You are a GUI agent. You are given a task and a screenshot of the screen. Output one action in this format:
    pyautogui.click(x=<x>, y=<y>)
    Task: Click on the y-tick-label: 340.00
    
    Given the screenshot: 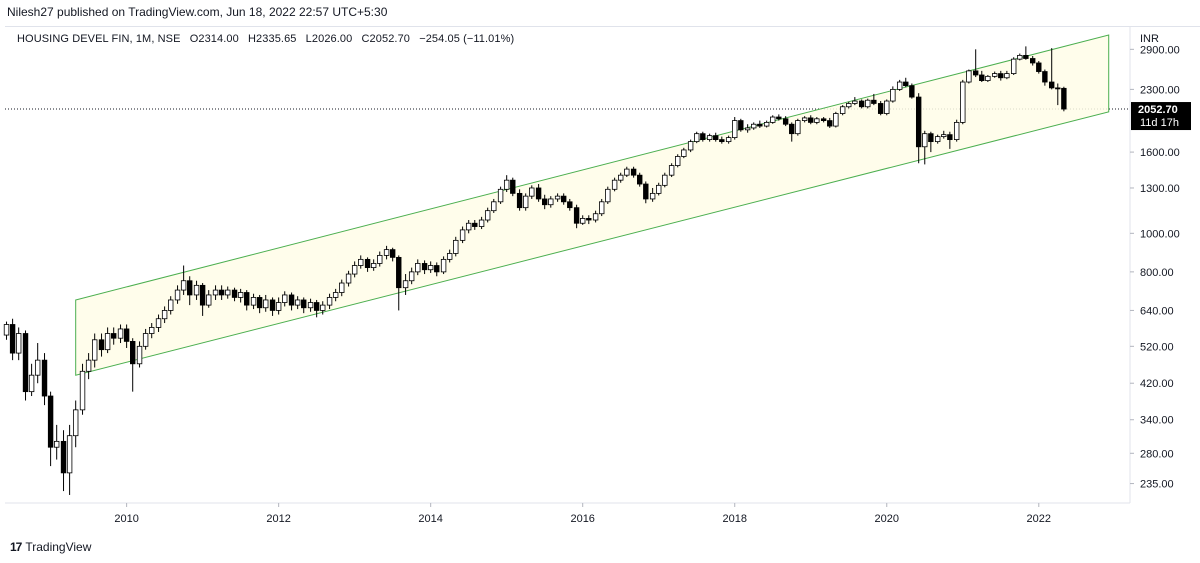 What is the action you would take?
    pyautogui.click(x=1157, y=421)
    